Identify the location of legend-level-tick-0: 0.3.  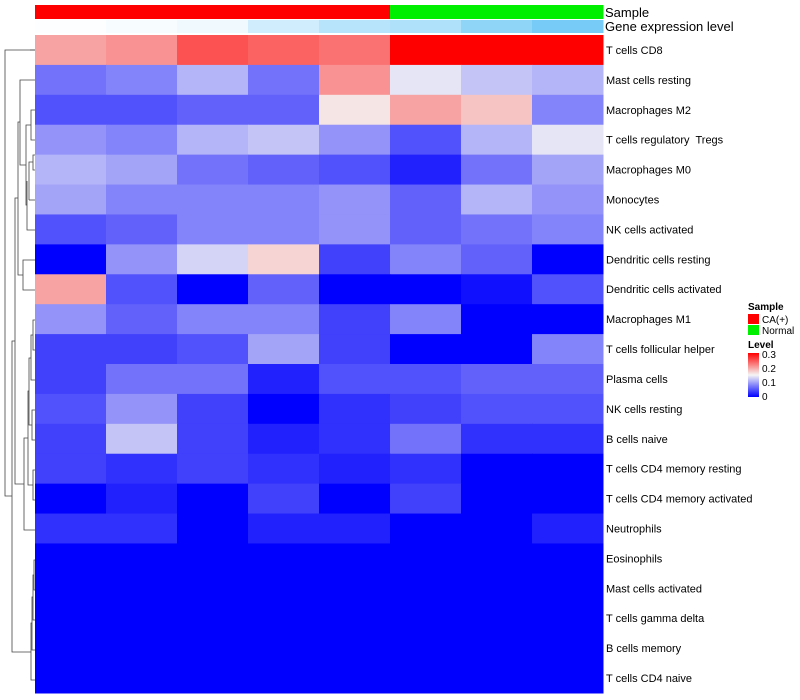
(769, 355).